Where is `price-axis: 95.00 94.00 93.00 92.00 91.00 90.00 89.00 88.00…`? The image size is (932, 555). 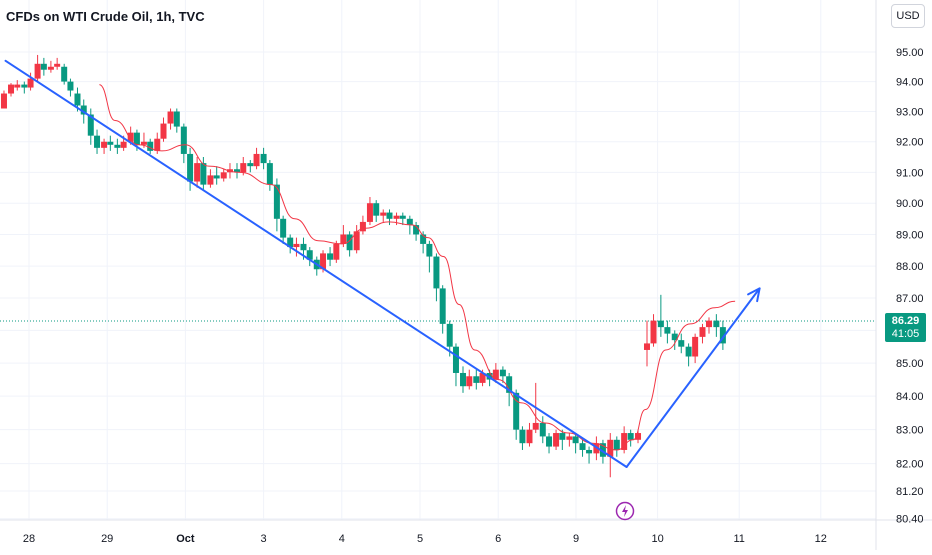 price-axis: 95.00 94.00 93.00 92.00 91.00 90.00 89.00 88.00… is located at coordinates (910, 286).